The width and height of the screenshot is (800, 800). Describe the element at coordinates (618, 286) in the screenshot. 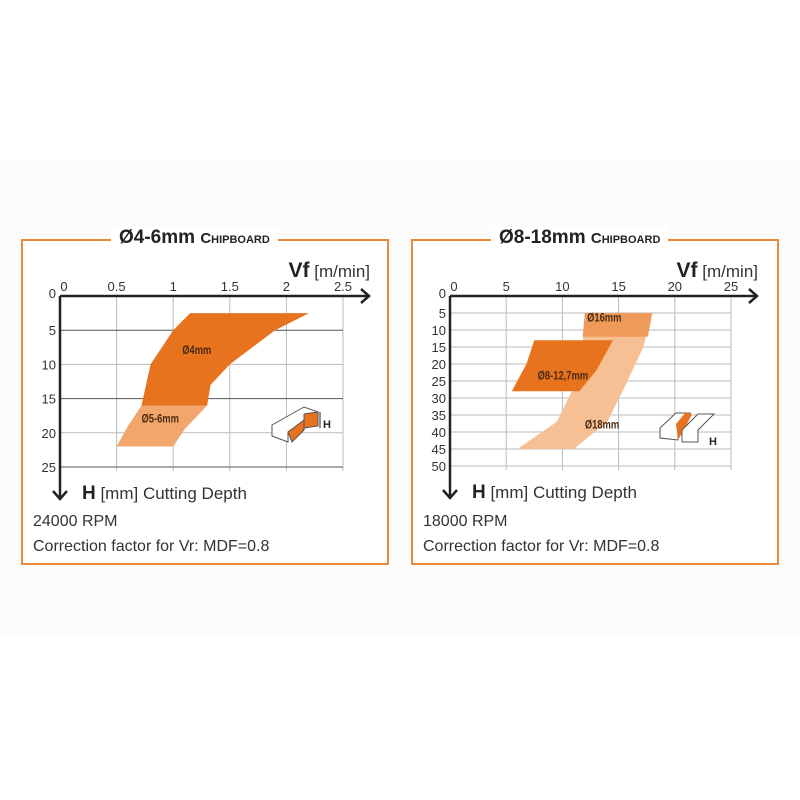

I see `x-tick-label: 15` at that location.